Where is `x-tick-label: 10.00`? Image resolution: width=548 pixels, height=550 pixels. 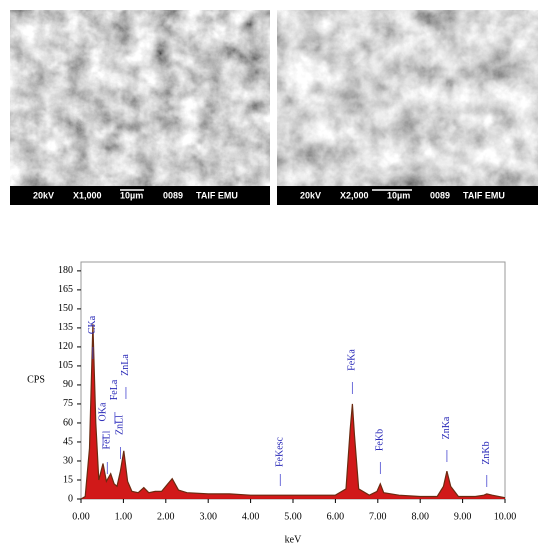
x-tick-label: 10.00 is located at coordinates (505, 516).